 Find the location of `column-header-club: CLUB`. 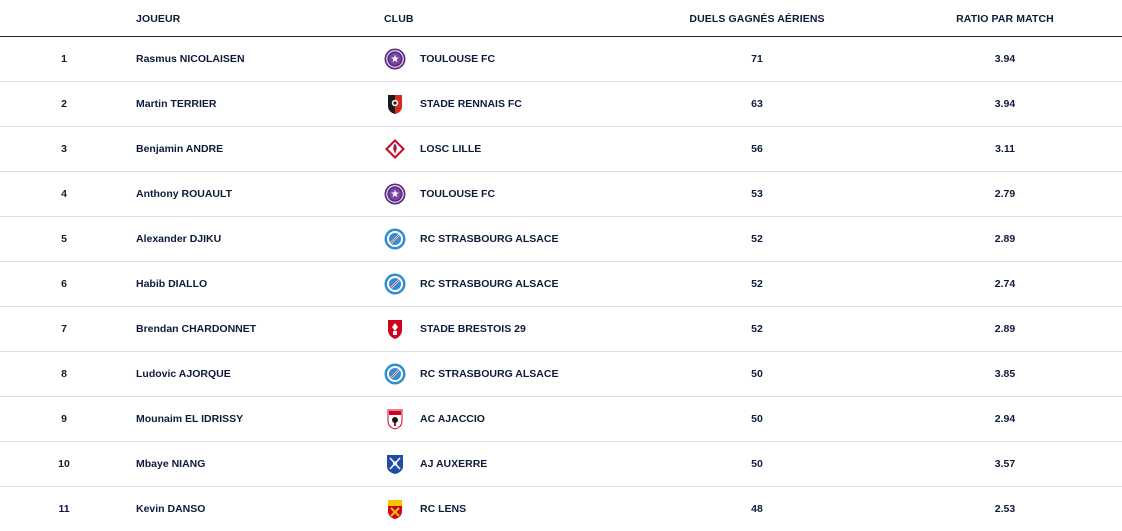

column-header-club: CLUB is located at coordinates (399, 19).